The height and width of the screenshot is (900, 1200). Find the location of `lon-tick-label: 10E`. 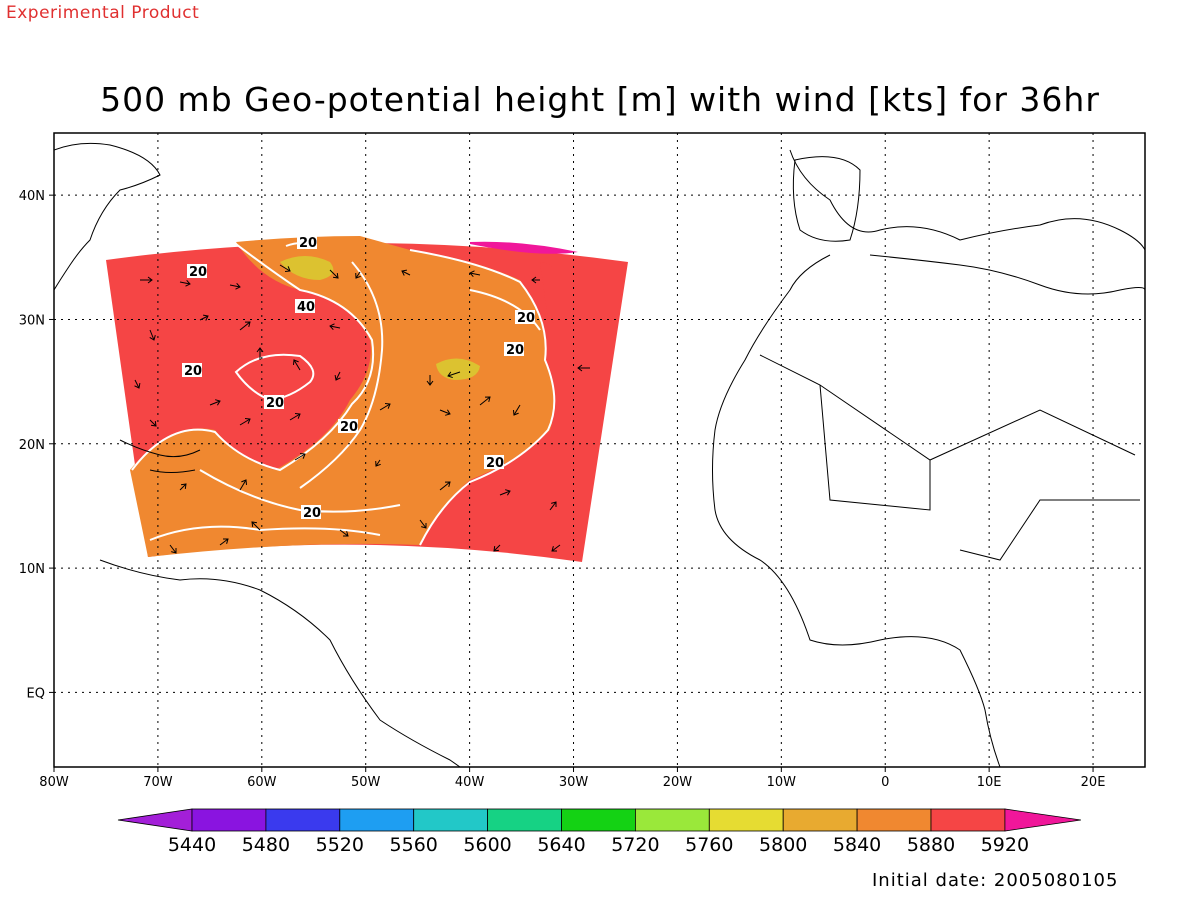

lon-tick-label: 10E is located at coordinates (989, 782).